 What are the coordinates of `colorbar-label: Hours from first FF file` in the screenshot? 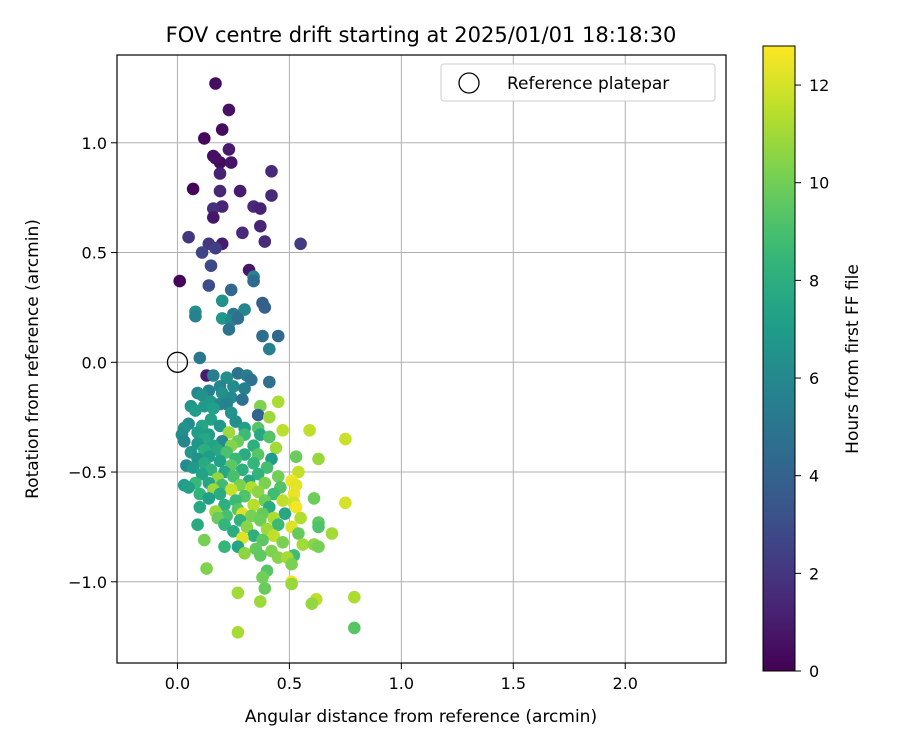 It's located at (853, 359).